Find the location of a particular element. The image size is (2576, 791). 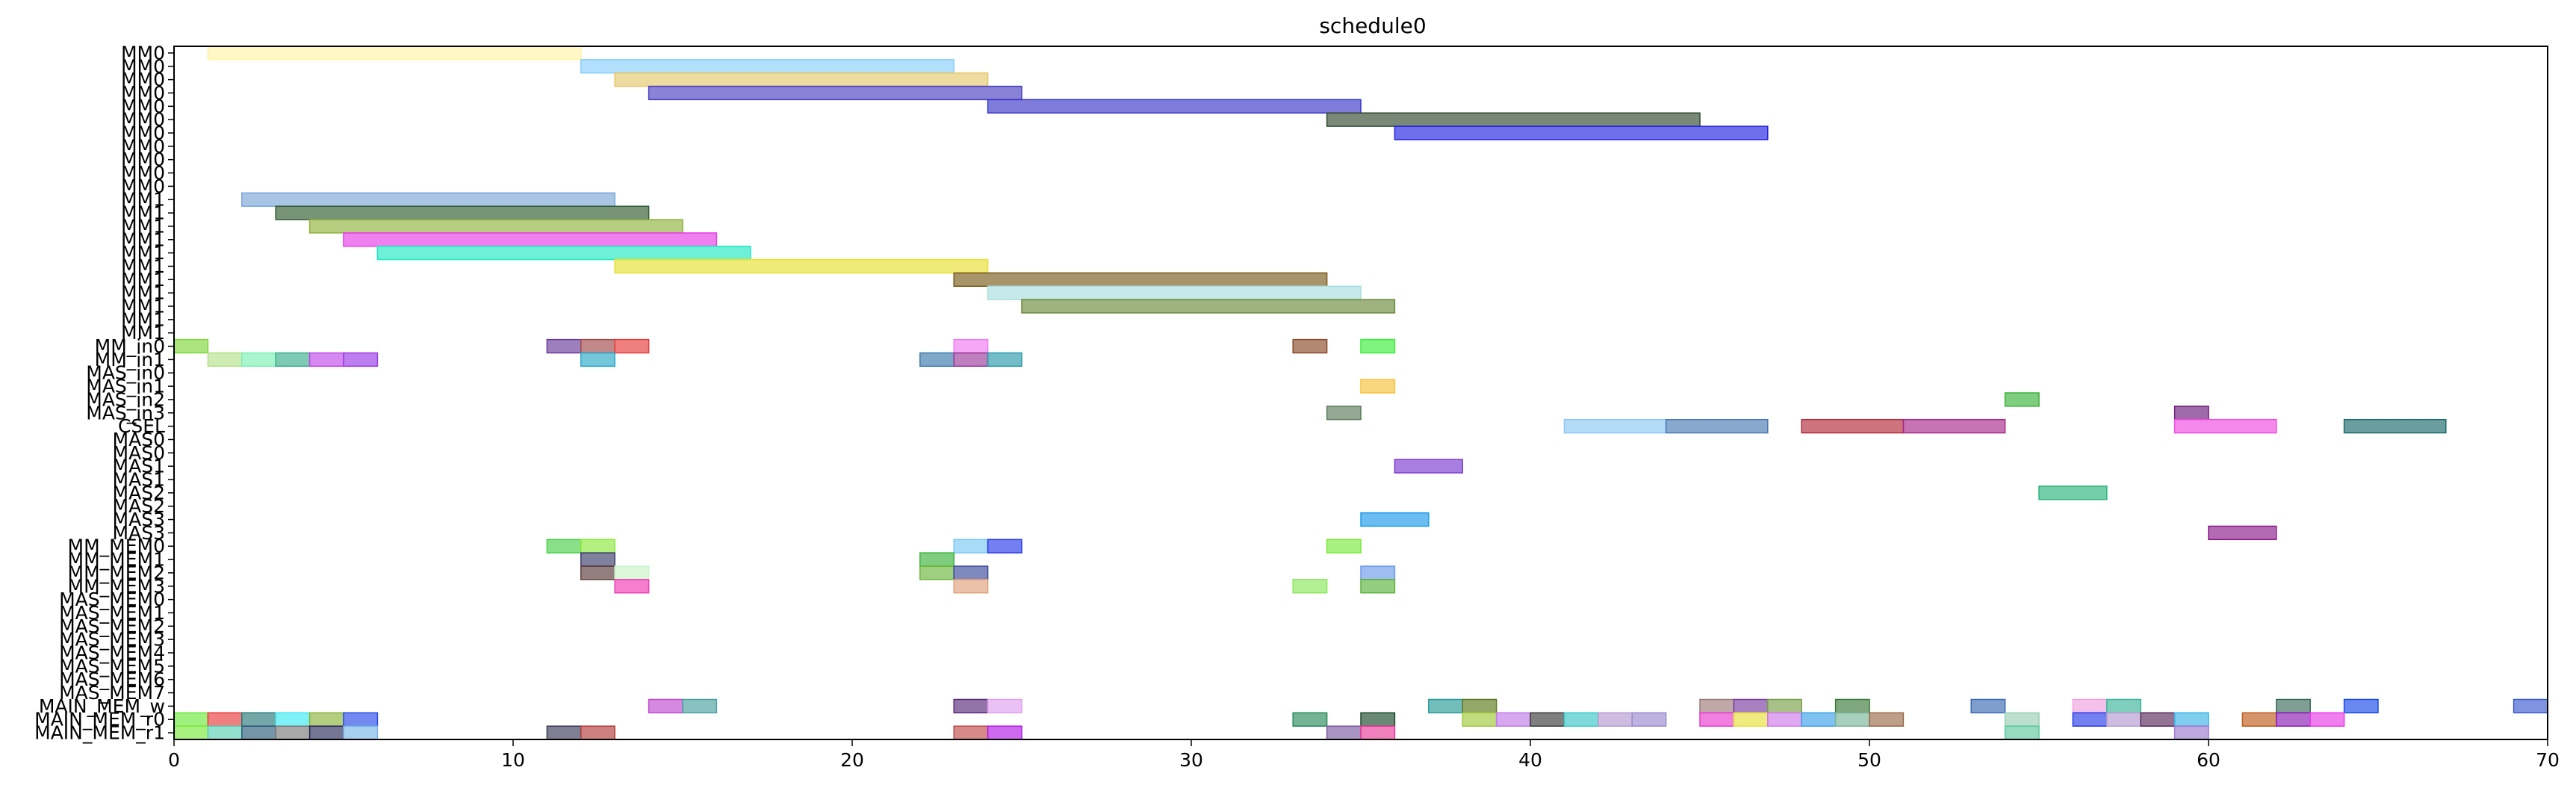

y-tick-label: MAS_MEM6 is located at coordinates (112, 679).